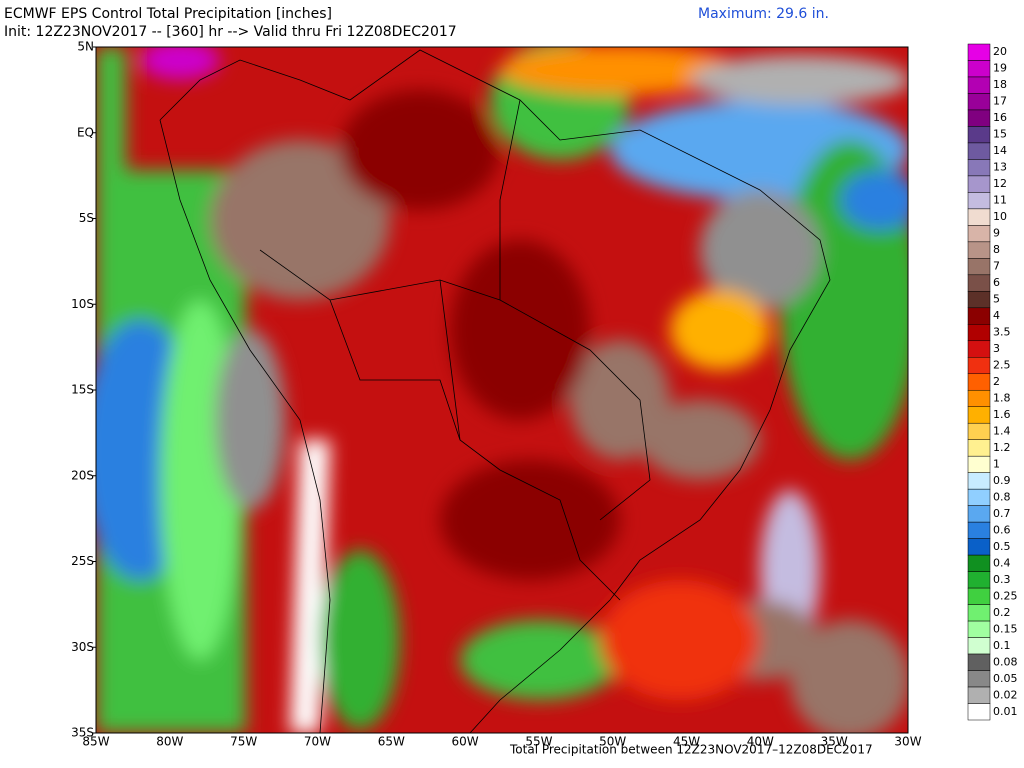  I want to click on lon-label: 75W, so click(243, 742).